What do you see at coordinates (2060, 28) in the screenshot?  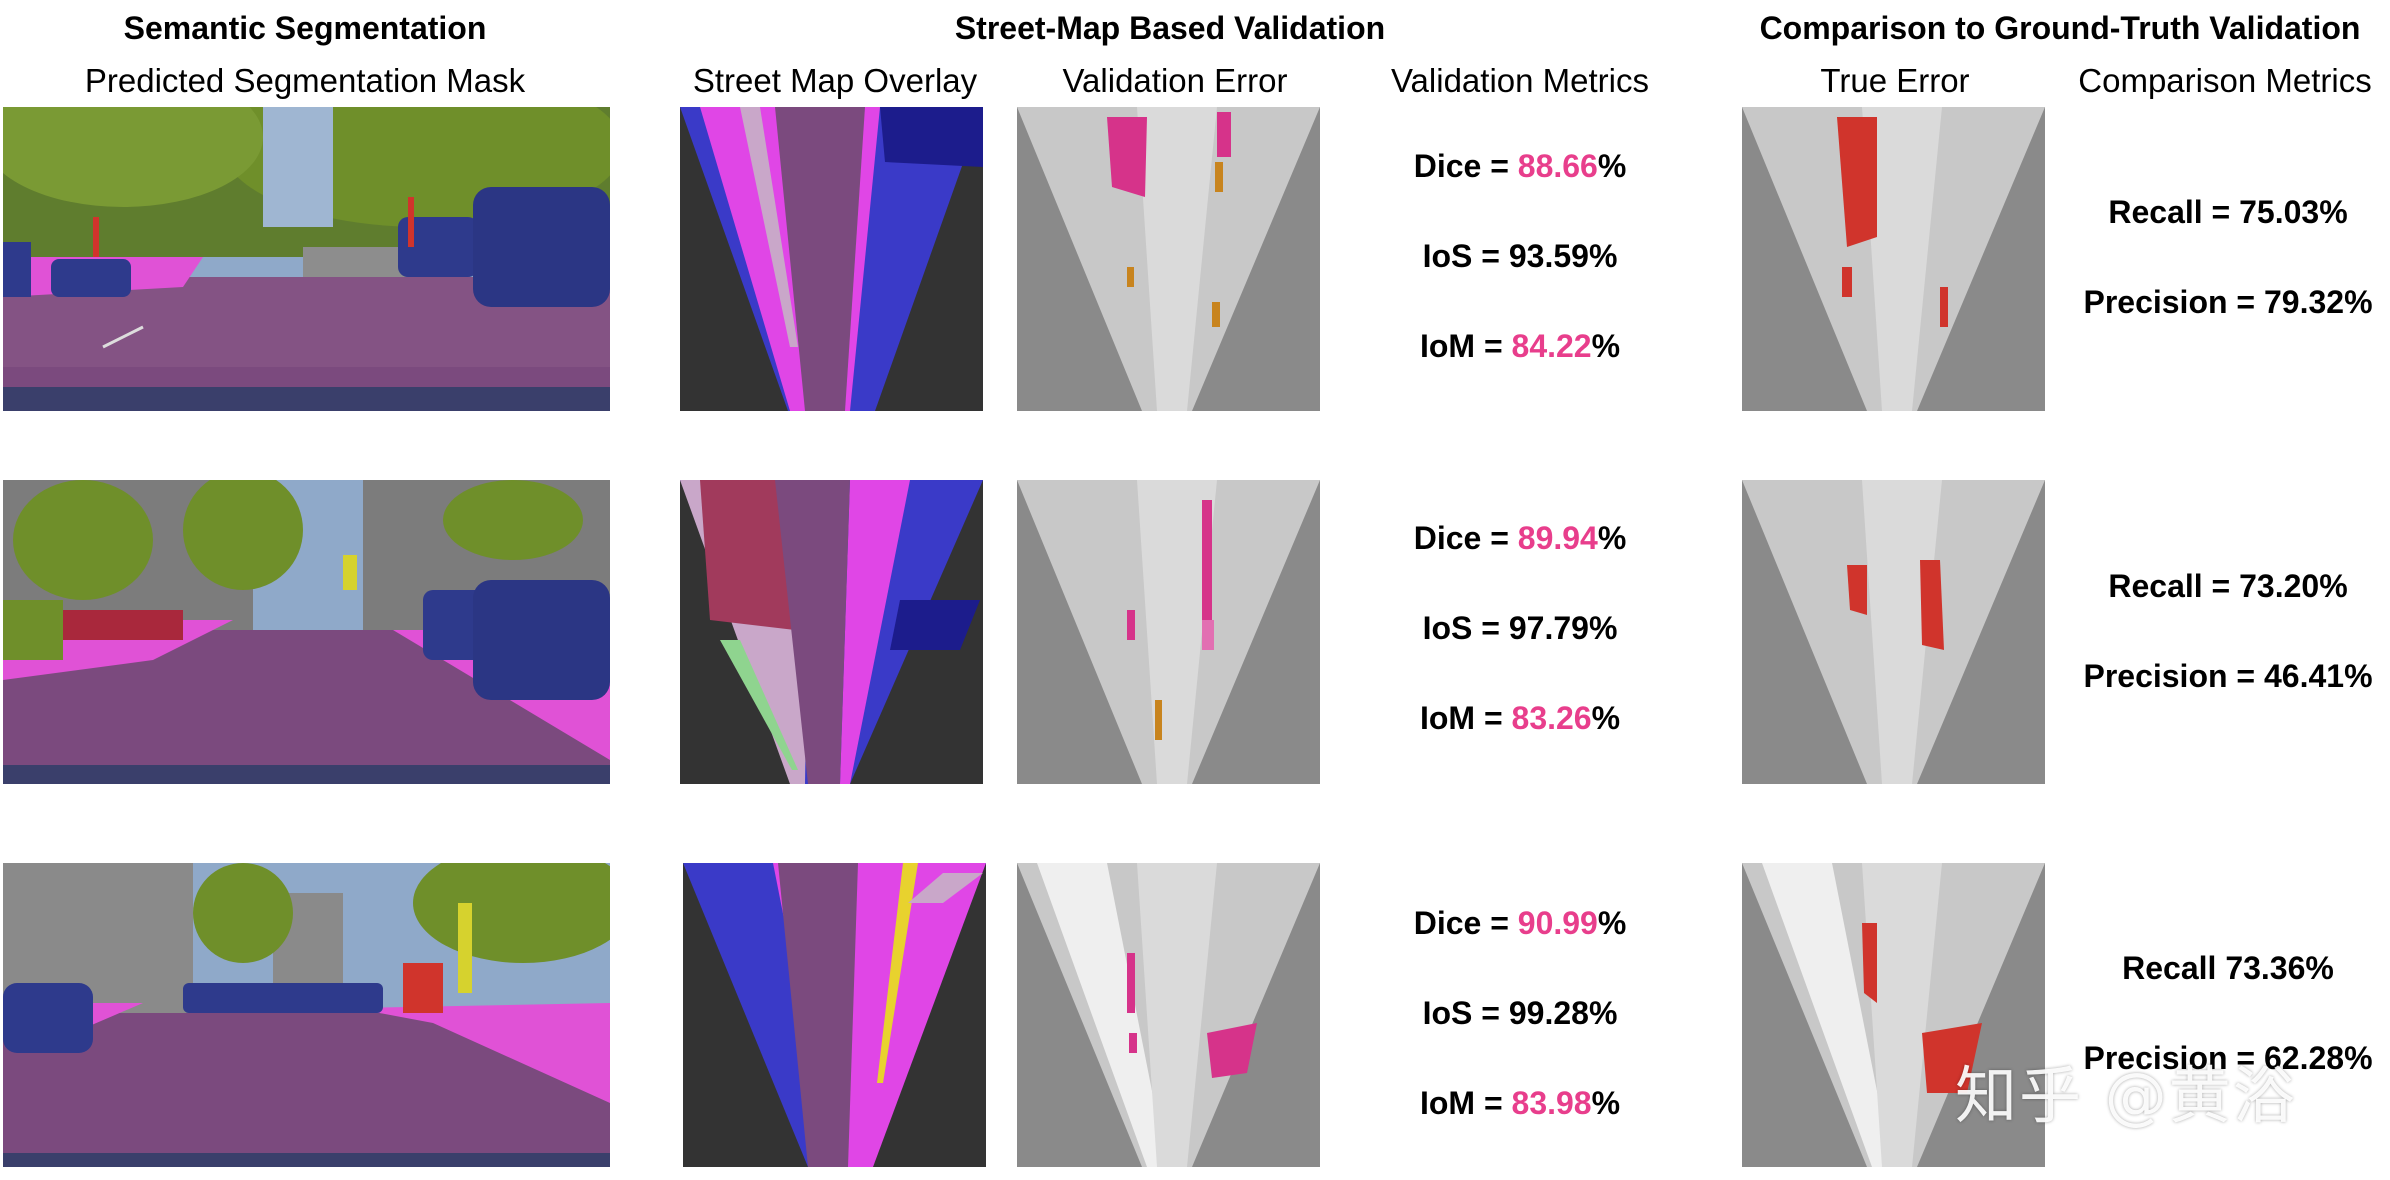 I see `header-ground-truth-comparison: Comparison to Ground-Truth Validation` at bounding box center [2060, 28].